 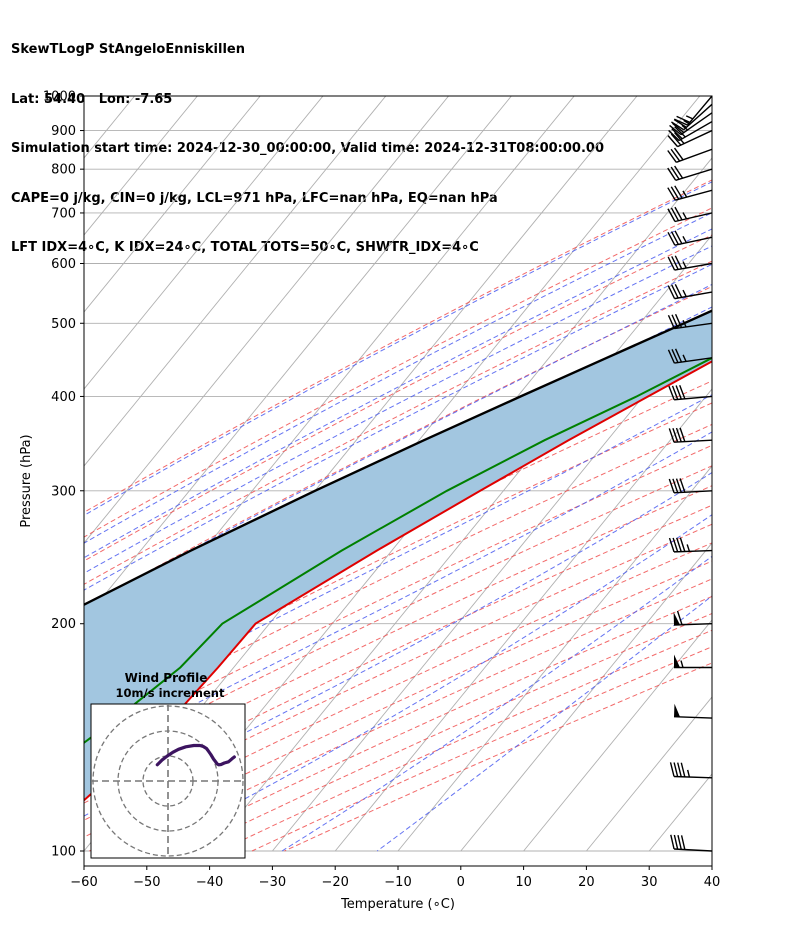 What do you see at coordinates (712, 882) in the screenshot?
I see `x-tick-label: 40` at bounding box center [712, 882].